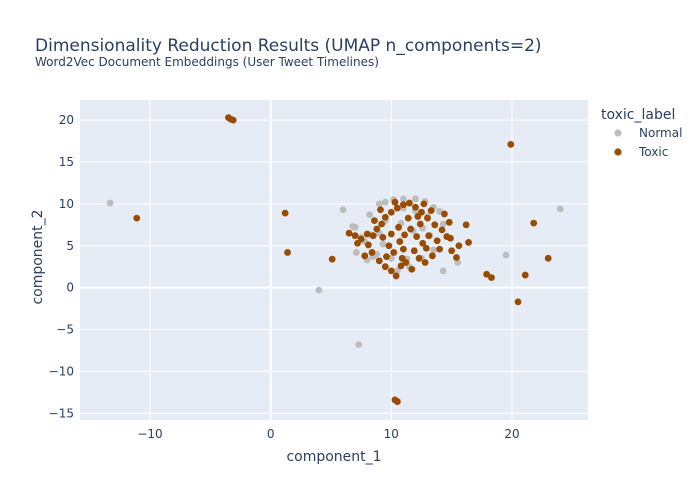 The height and width of the screenshot is (500, 700). Describe the element at coordinates (333, 457) in the screenshot. I see `x-axis-title: component_1` at that location.